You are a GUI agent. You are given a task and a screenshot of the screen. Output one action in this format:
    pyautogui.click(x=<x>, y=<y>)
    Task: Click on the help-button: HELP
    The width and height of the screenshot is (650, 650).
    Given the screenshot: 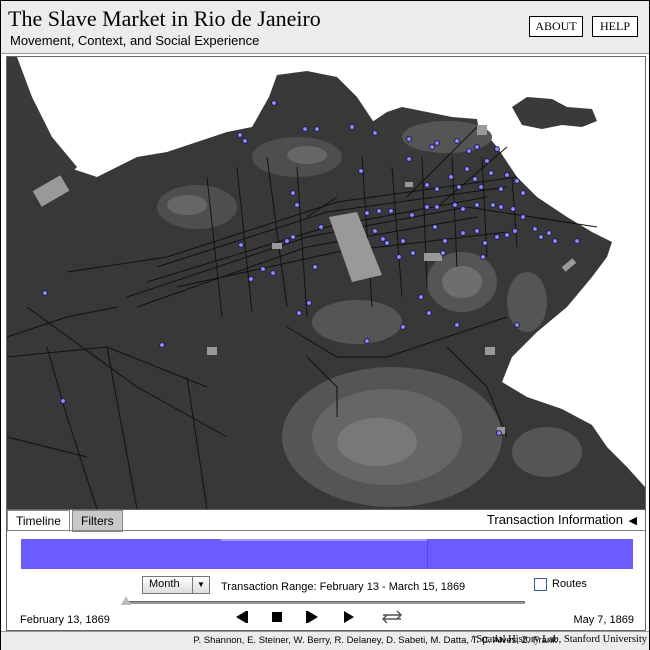 What is the action you would take?
    pyautogui.click(x=615, y=26)
    